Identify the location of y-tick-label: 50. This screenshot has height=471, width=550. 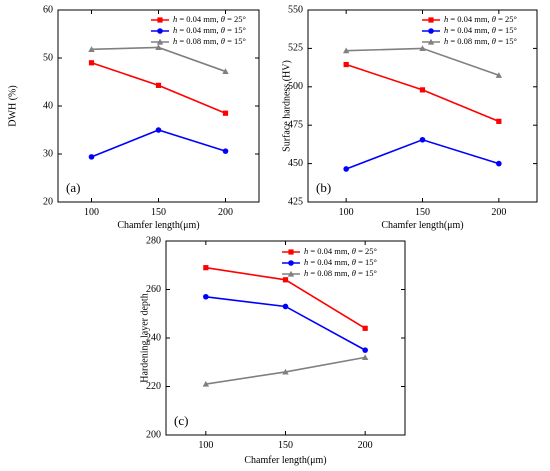
(48, 57).